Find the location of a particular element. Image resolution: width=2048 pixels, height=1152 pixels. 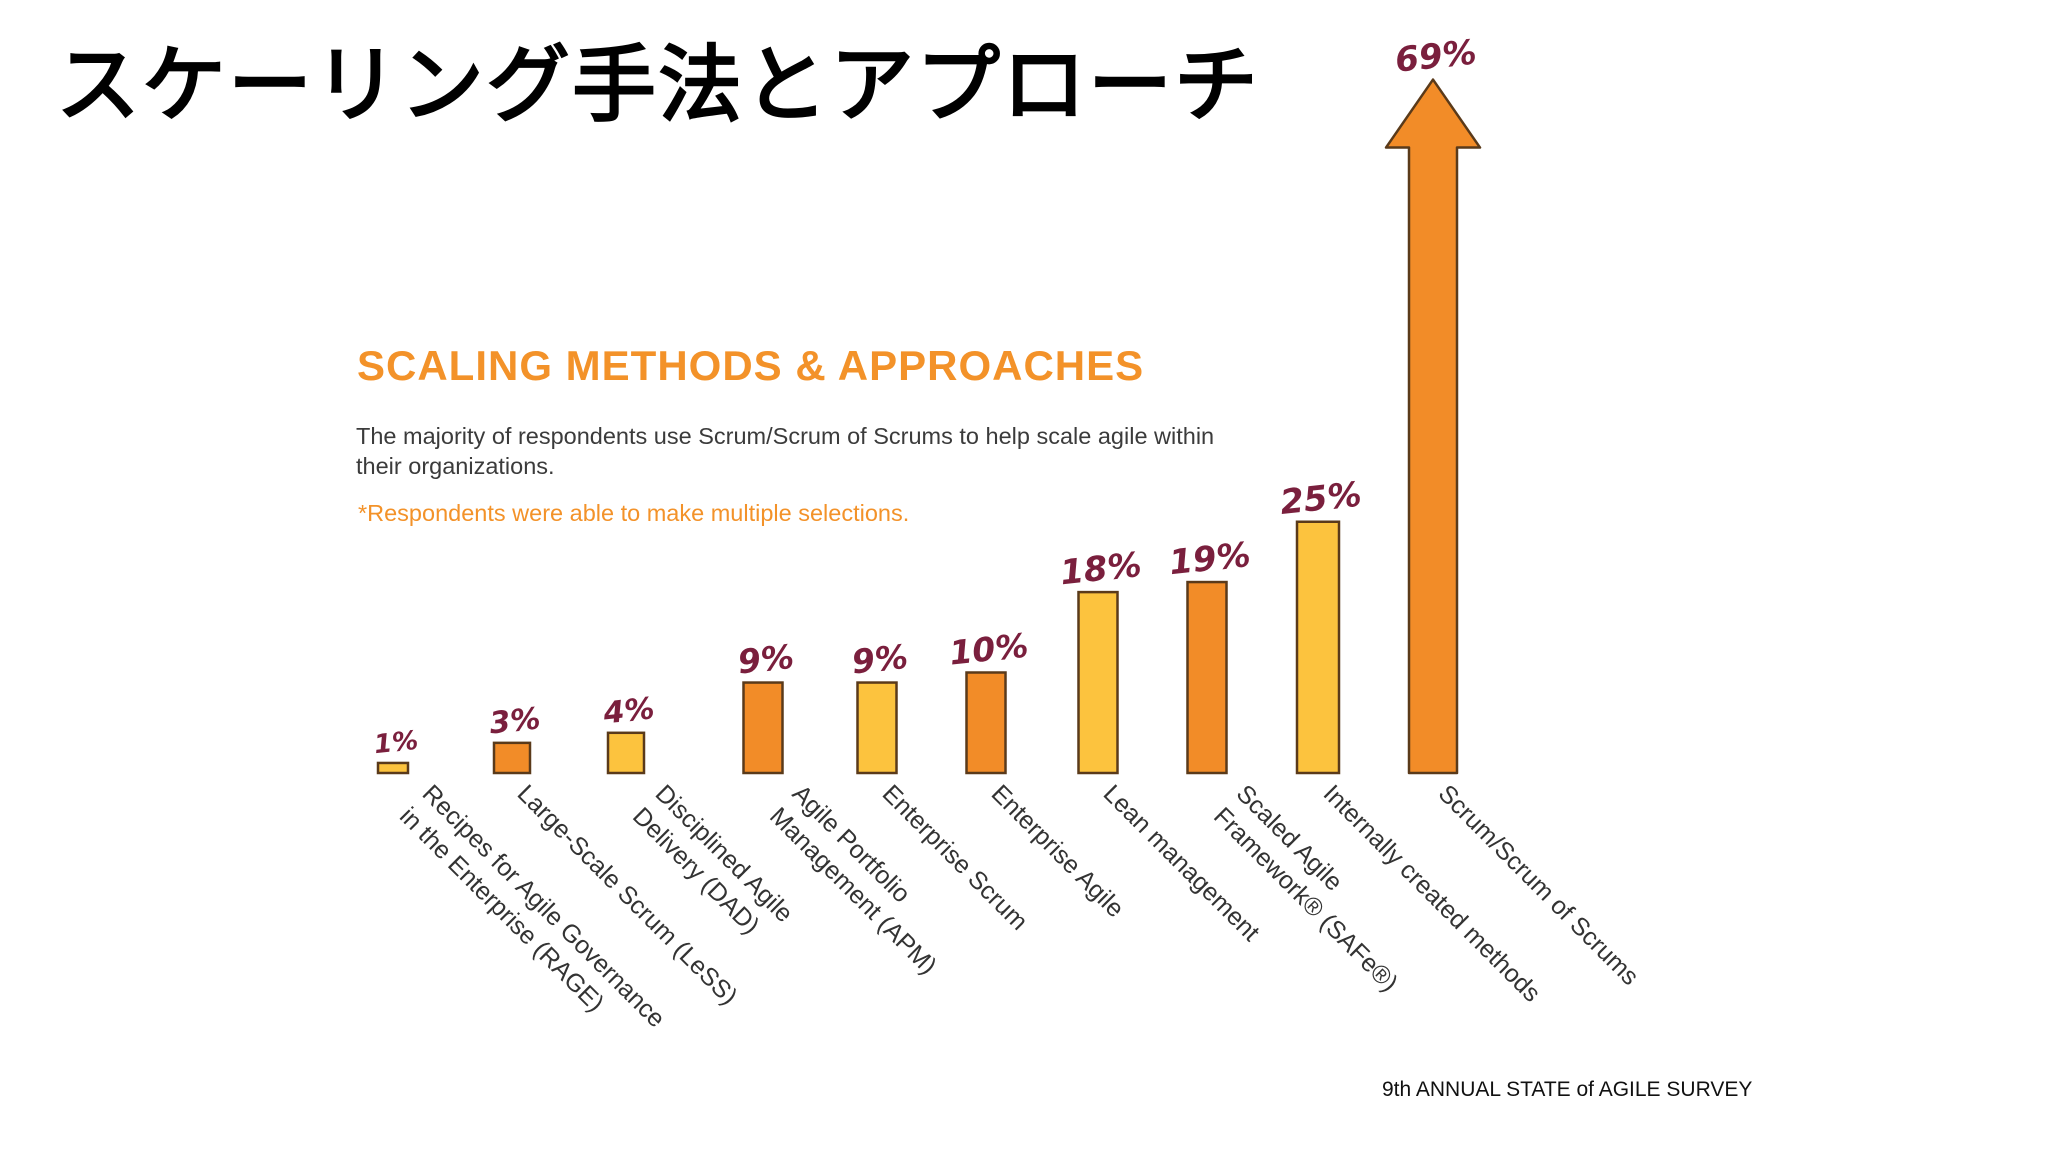

value-label-6: 18% is located at coordinates (1100, 569).